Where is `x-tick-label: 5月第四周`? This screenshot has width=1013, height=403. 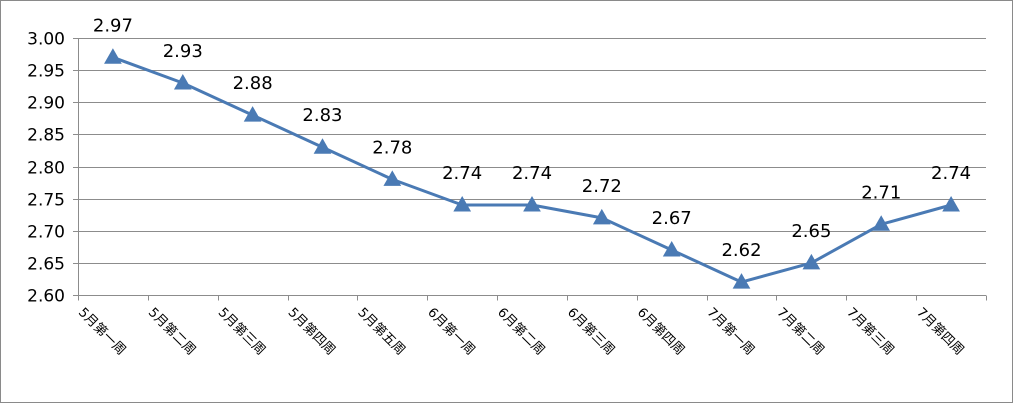 x-tick-label: 5月第四周 is located at coordinates (311, 331).